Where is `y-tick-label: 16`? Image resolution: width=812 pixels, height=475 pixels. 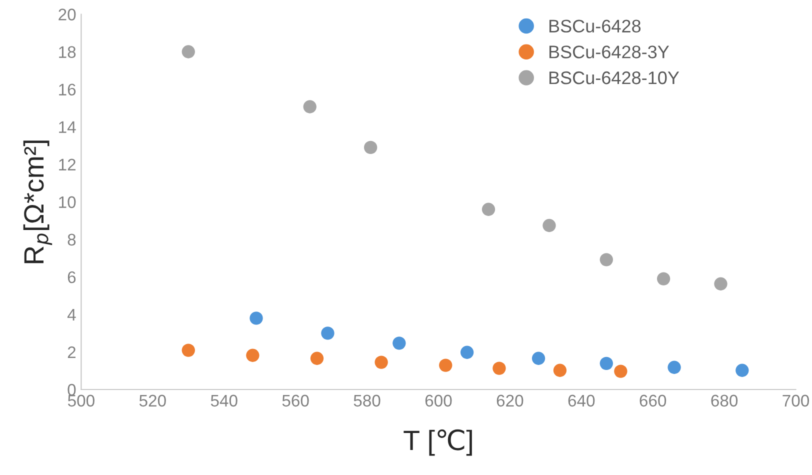 y-tick-label: 16 is located at coordinates (67, 90).